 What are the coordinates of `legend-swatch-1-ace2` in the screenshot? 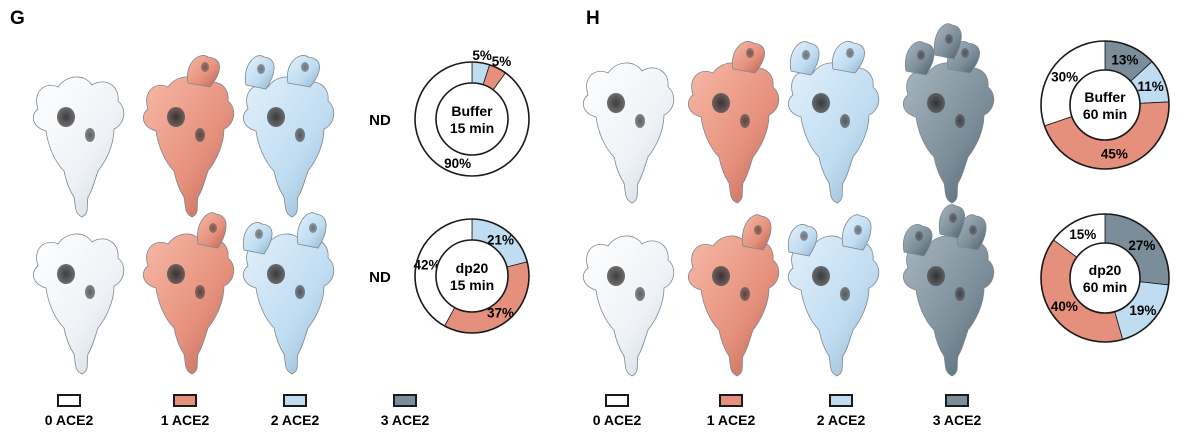 It's located at (185, 400).